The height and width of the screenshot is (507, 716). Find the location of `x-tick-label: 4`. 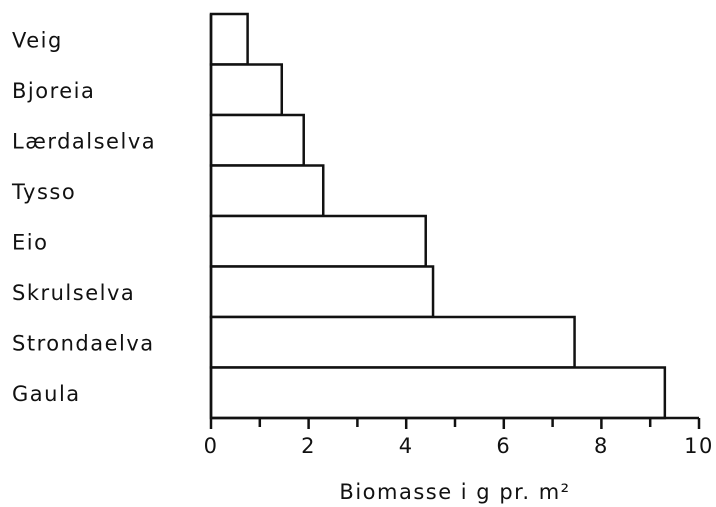

x-tick-label: 4 is located at coordinates (406, 446).